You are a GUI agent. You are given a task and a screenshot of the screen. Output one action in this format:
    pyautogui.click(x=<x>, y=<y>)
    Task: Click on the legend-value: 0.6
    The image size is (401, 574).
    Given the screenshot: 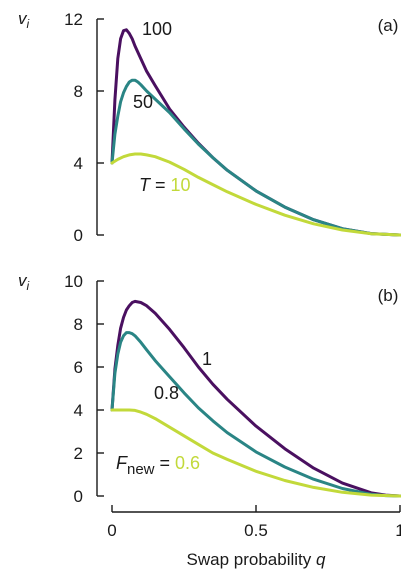 What is the action you would take?
    pyautogui.click(x=187, y=463)
    